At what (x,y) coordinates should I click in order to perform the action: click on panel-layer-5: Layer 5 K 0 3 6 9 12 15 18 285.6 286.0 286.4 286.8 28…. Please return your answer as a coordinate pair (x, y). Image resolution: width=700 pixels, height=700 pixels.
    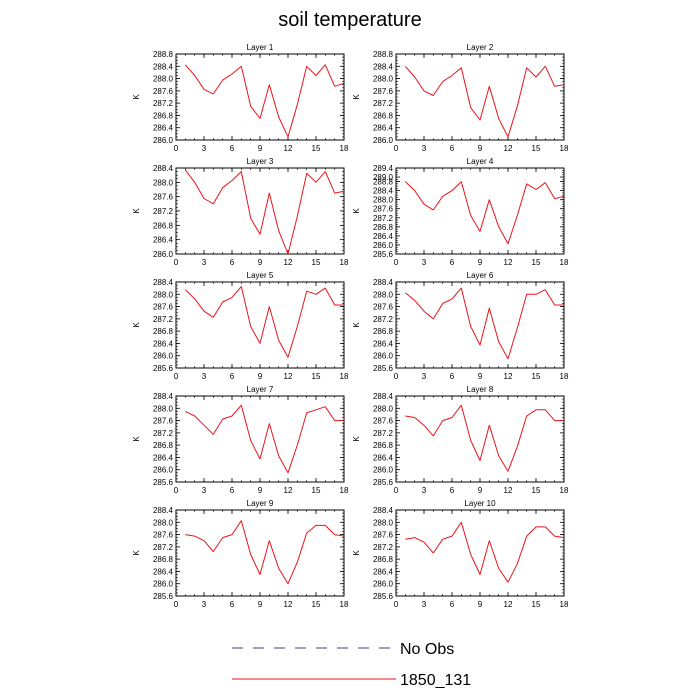
    Looking at the image, I should click on (240, 326).